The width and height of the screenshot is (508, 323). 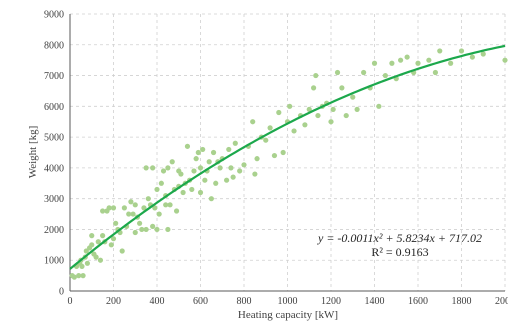 What do you see at coordinates (54, 230) in the screenshot?
I see `y-tick-label: 2000` at bounding box center [54, 230].